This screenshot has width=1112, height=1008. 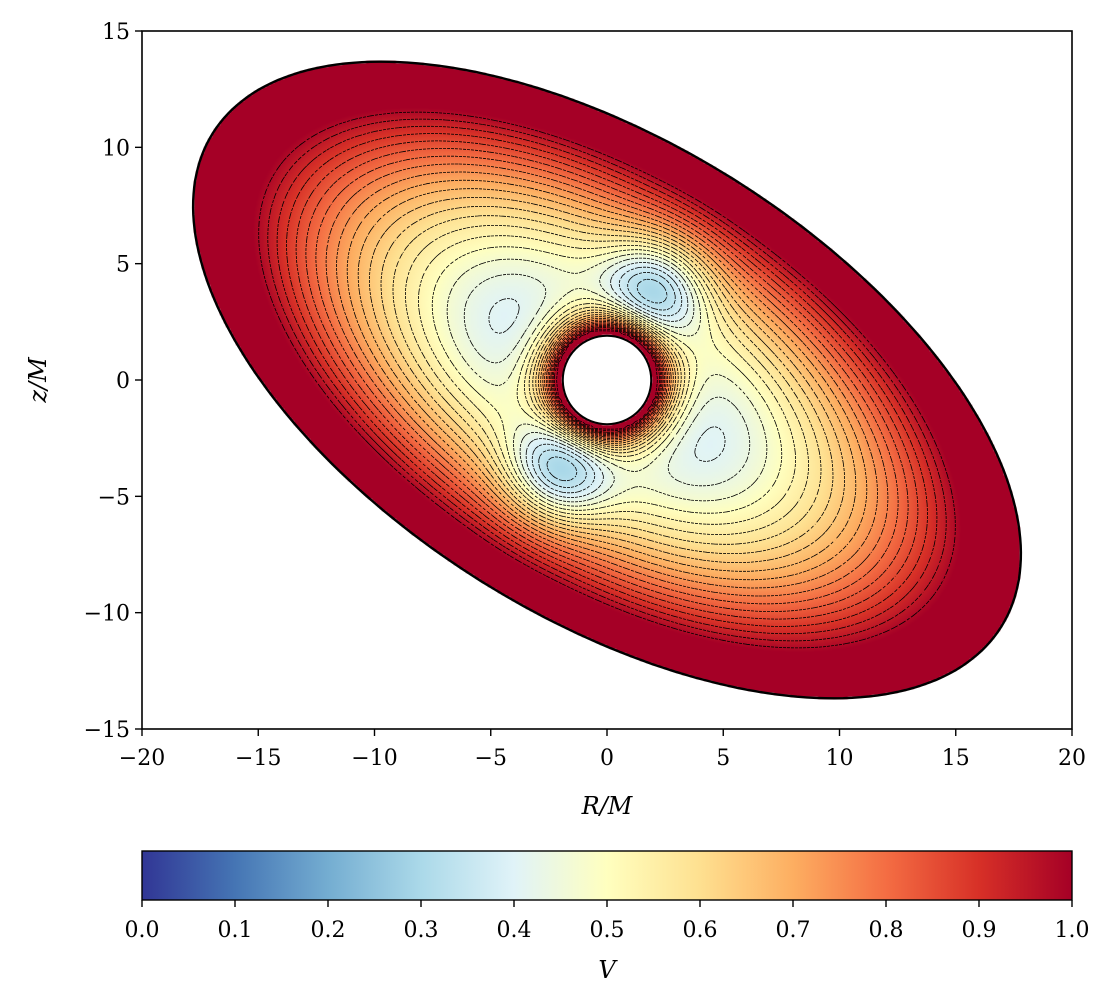 I want to click on x-axis-label: R/M, so click(x=607, y=806).